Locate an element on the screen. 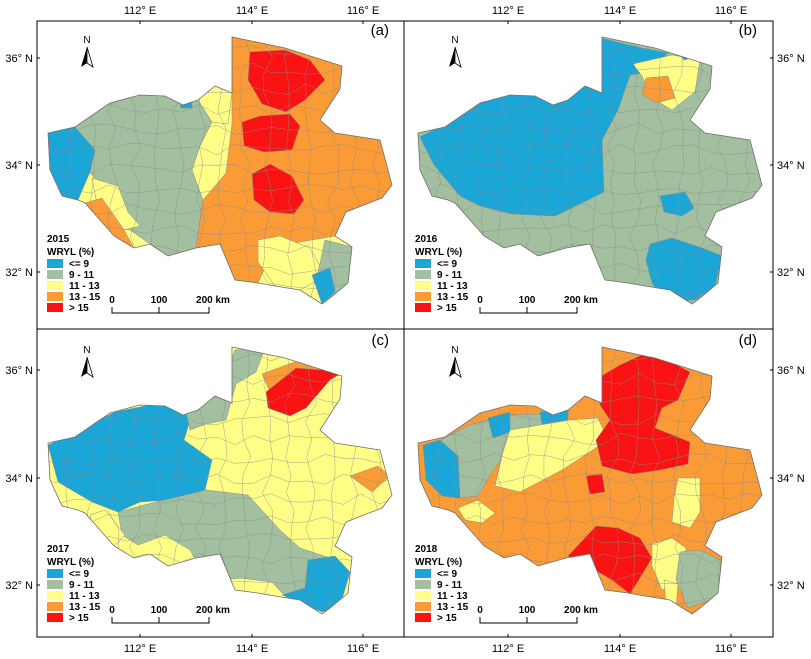  lat-label-left: 32° N is located at coordinates (19, 586).